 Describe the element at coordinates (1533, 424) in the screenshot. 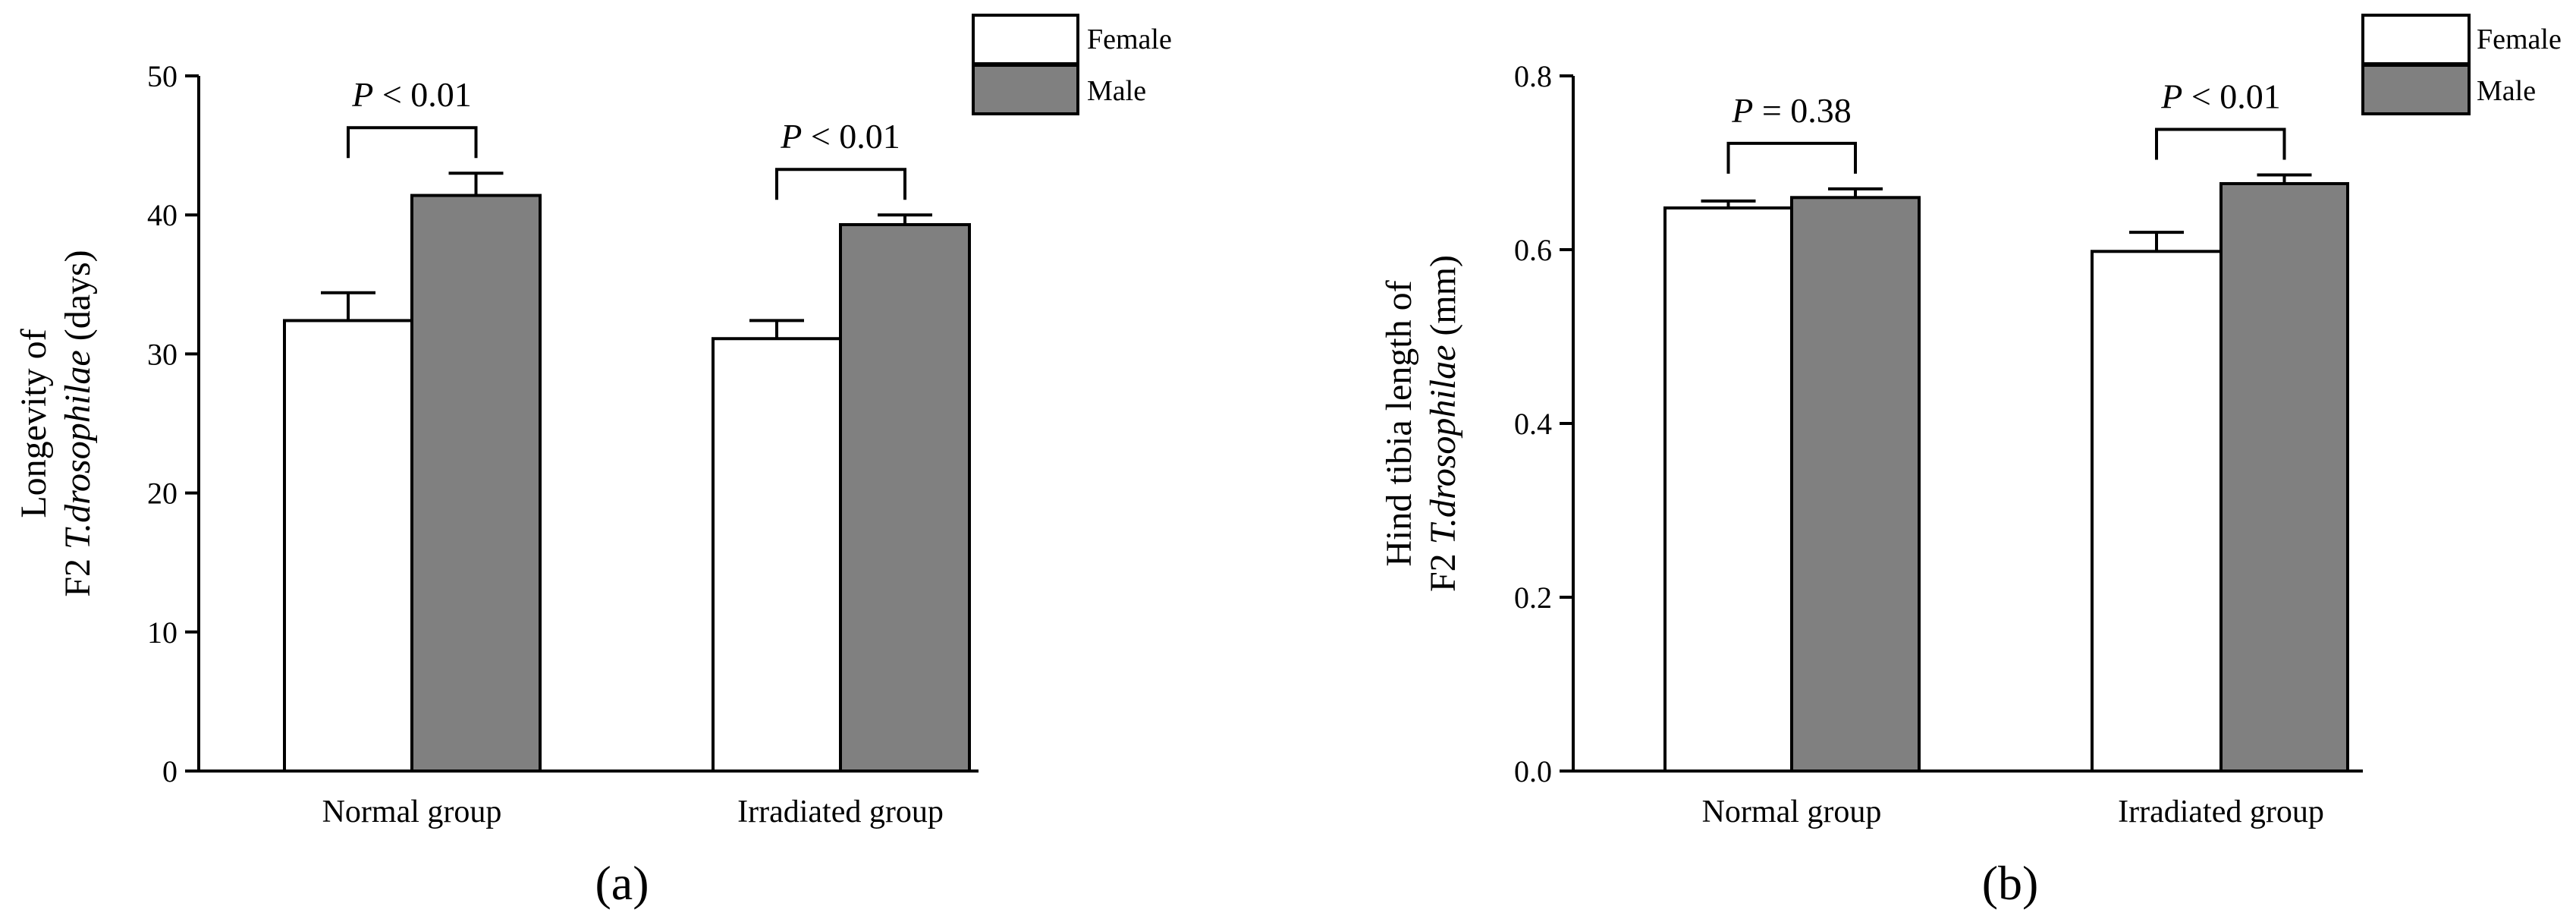

I see `y-tick-label: 0.4` at that location.